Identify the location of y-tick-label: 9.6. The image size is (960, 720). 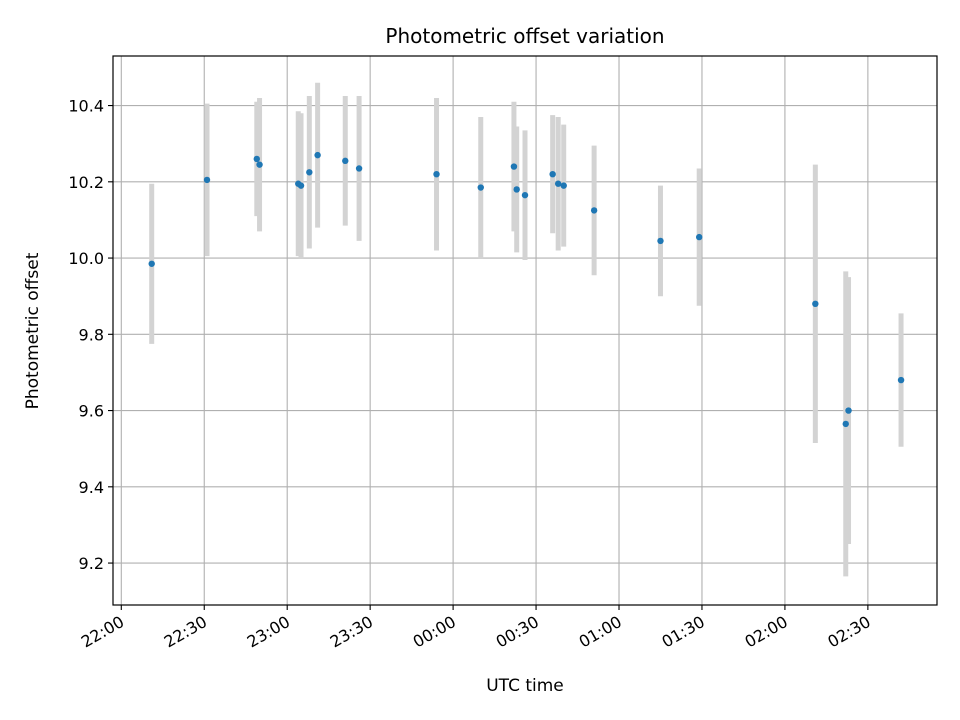
(91, 411).